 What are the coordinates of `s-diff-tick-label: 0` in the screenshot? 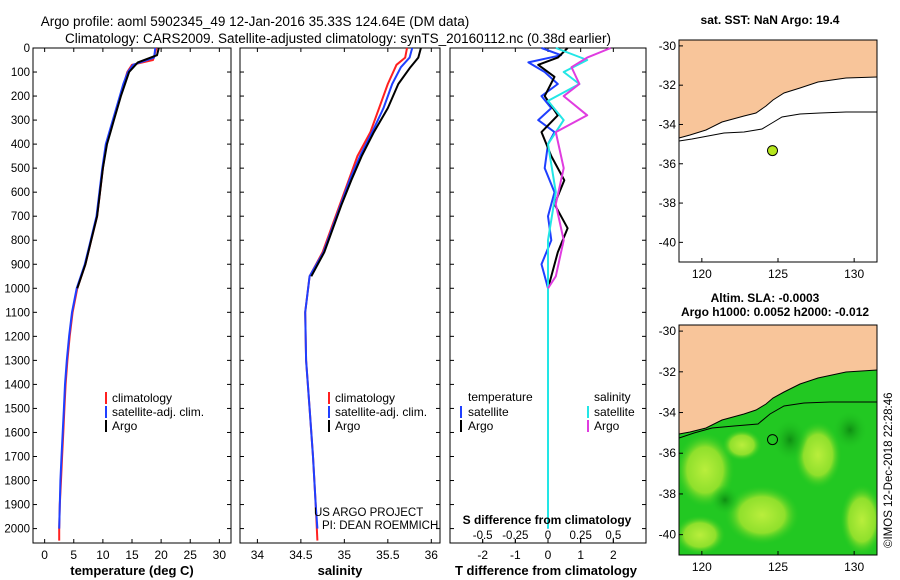 It's located at (548, 536).